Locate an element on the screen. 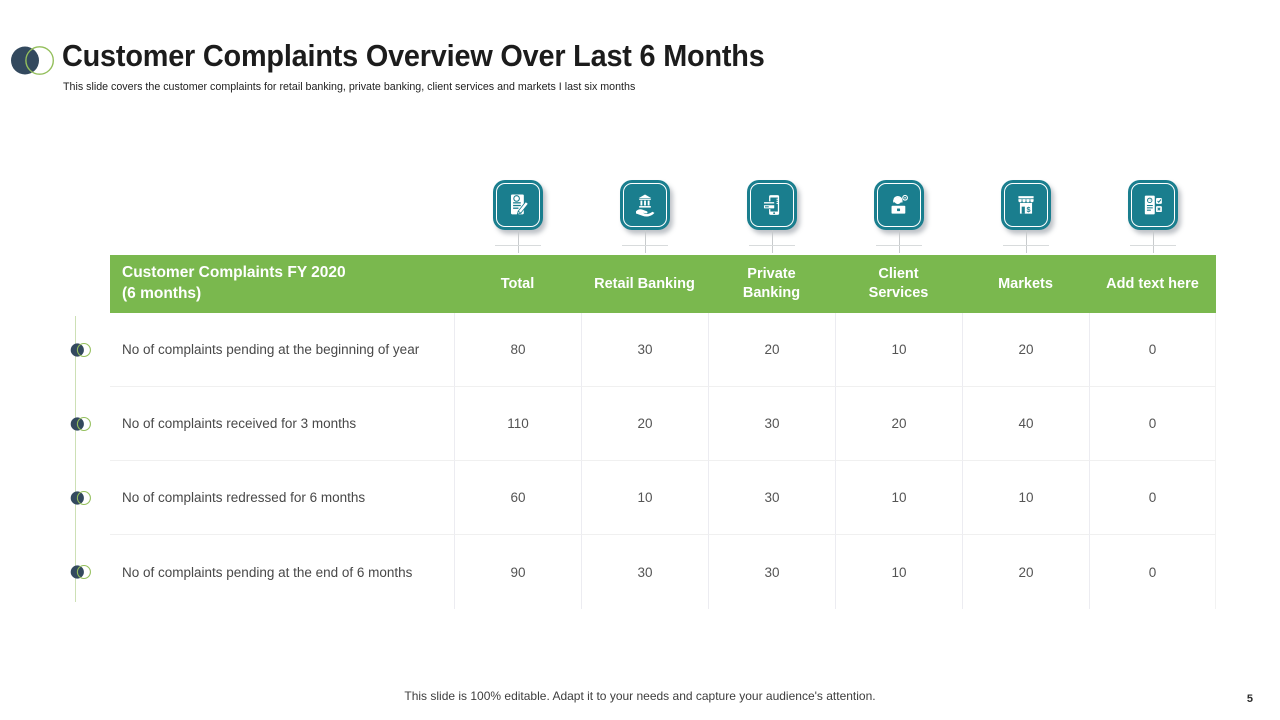 This screenshot has width=1280, height=720. value-cell: 40 is located at coordinates (1025, 424).